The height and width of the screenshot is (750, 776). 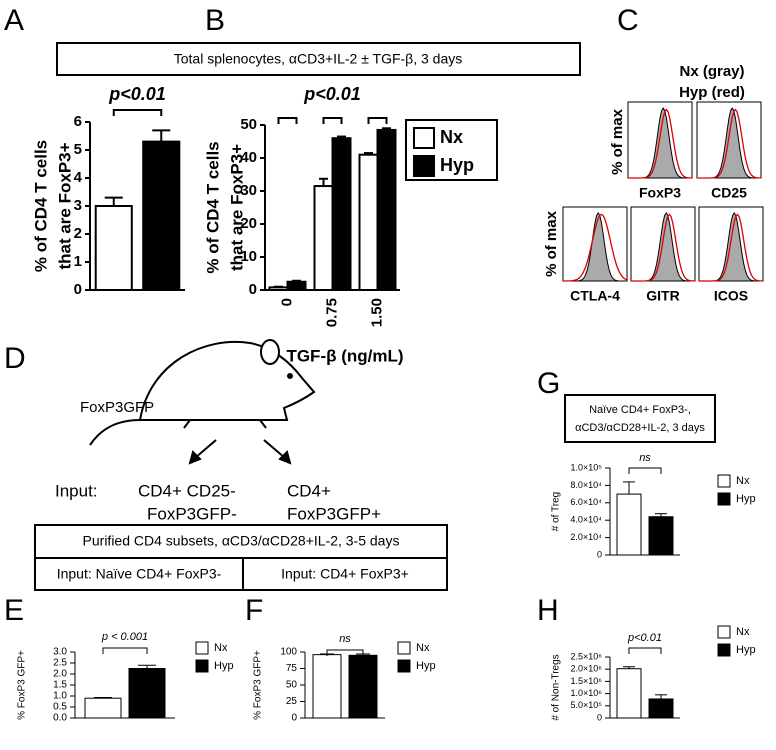 I want to click on input-line: FoxP3GFP-, so click(x=192, y=513).